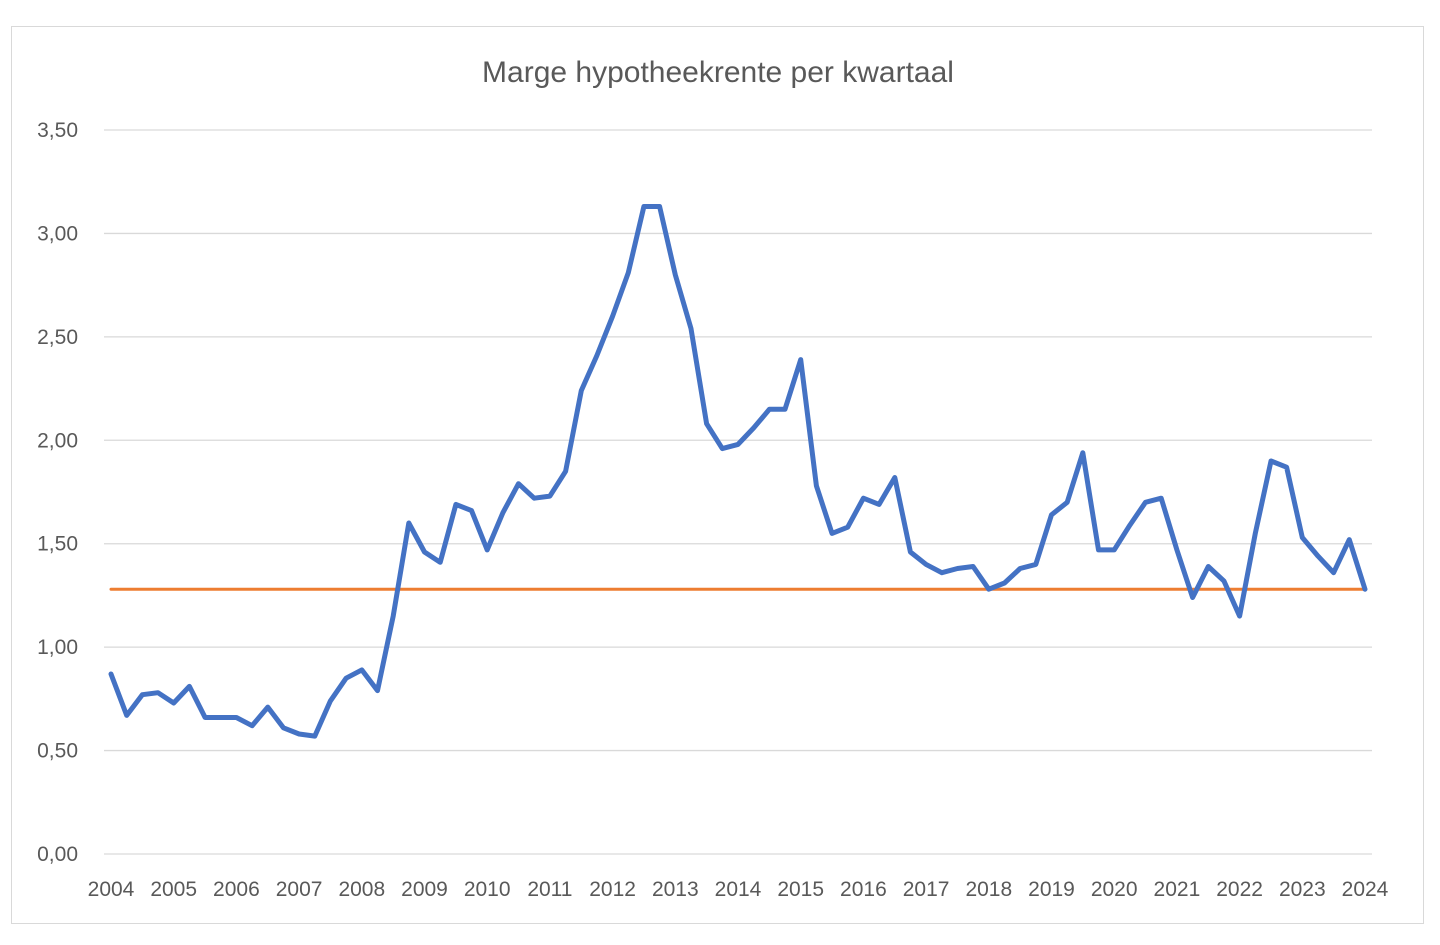  What do you see at coordinates (57, 440) in the screenshot?
I see `y-tick-label: 2,00` at bounding box center [57, 440].